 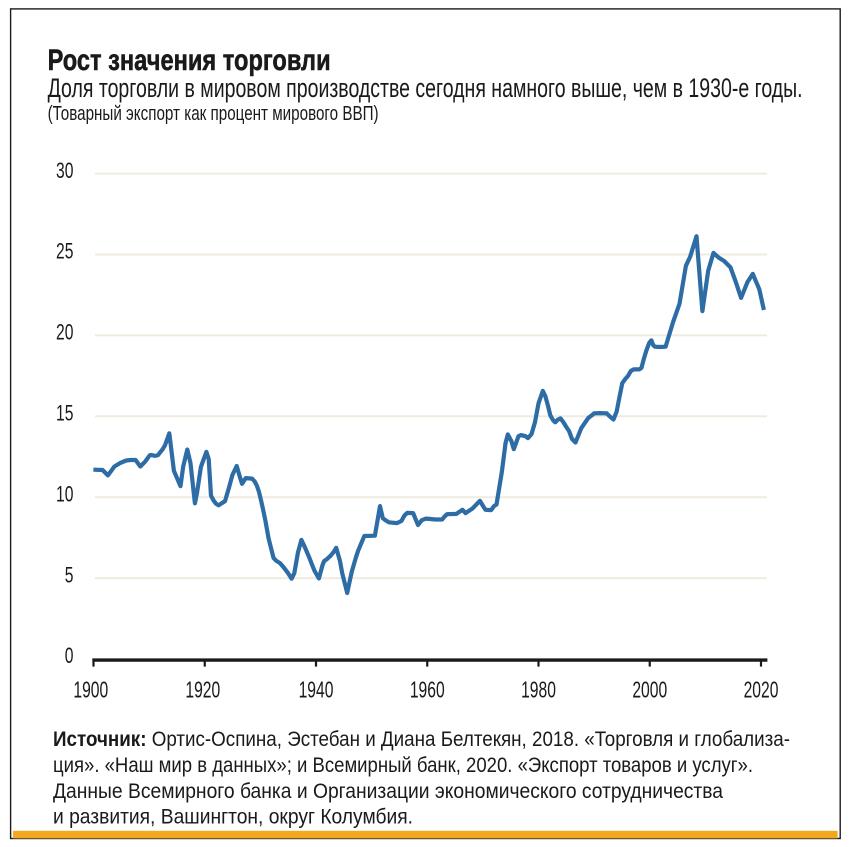 What do you see at coordinates (649, 689) in the screenshot?
I see `svg-text: 2000` at bounding box center [649, 689].